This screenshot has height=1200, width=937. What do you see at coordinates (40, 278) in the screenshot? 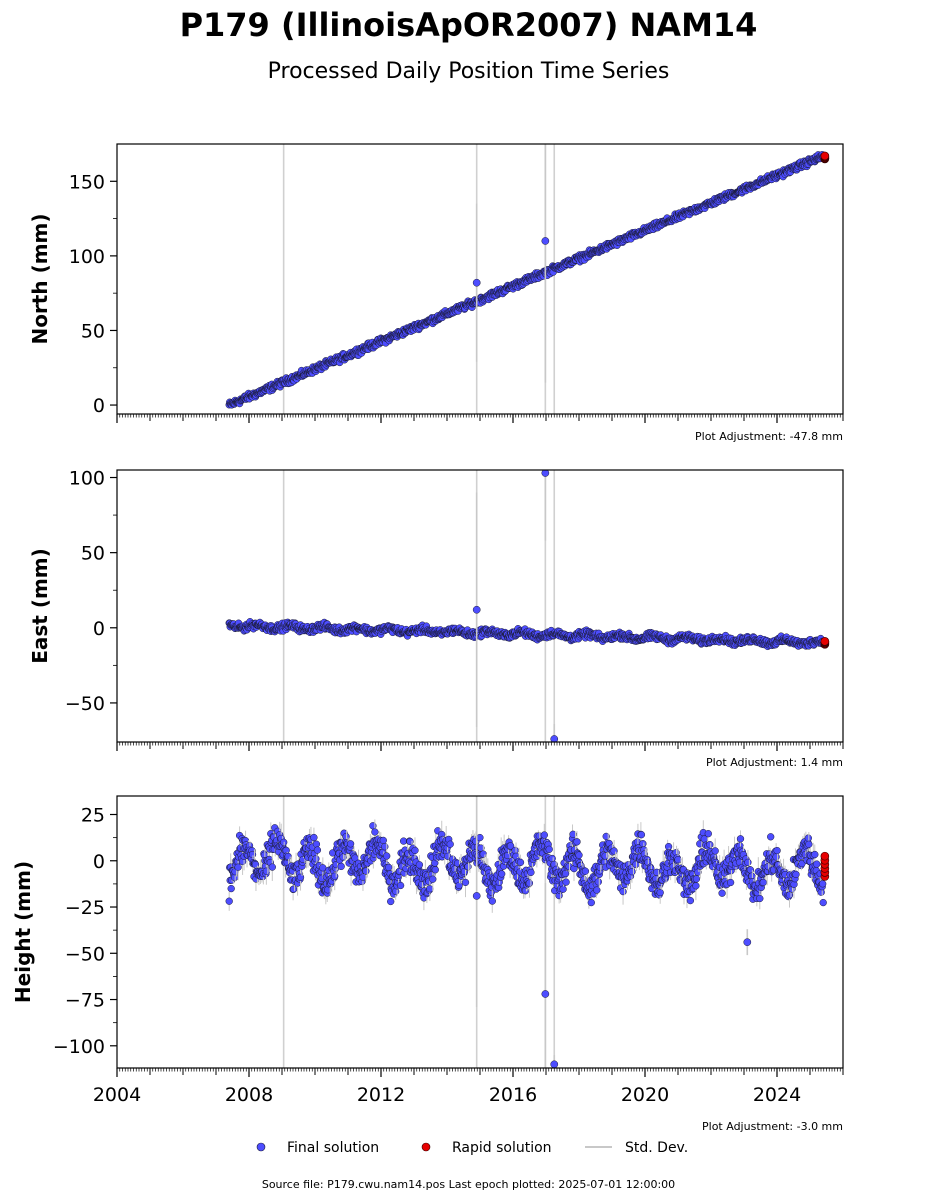
I see `y-axis-label: North (mm)` at bounding box center [40, 278].